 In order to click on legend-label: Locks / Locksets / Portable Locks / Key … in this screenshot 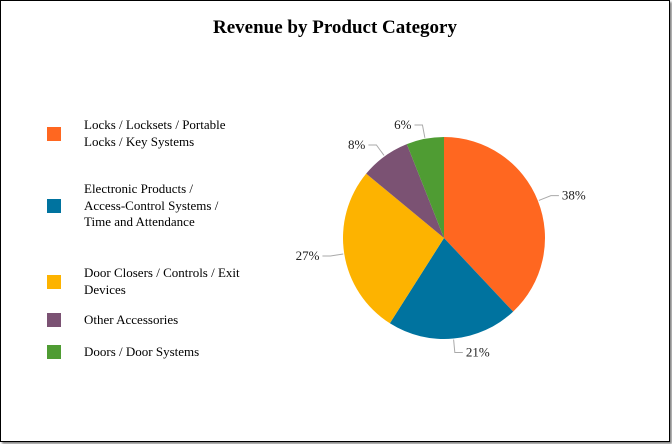, I will do `click(155, 133)`.